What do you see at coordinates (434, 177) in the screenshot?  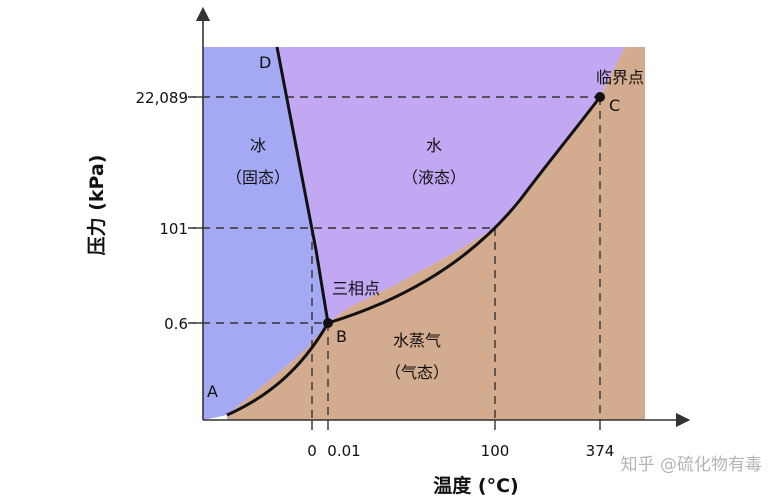 I see `liquid-region-state: （液态）` at bounding box center [434, 177].